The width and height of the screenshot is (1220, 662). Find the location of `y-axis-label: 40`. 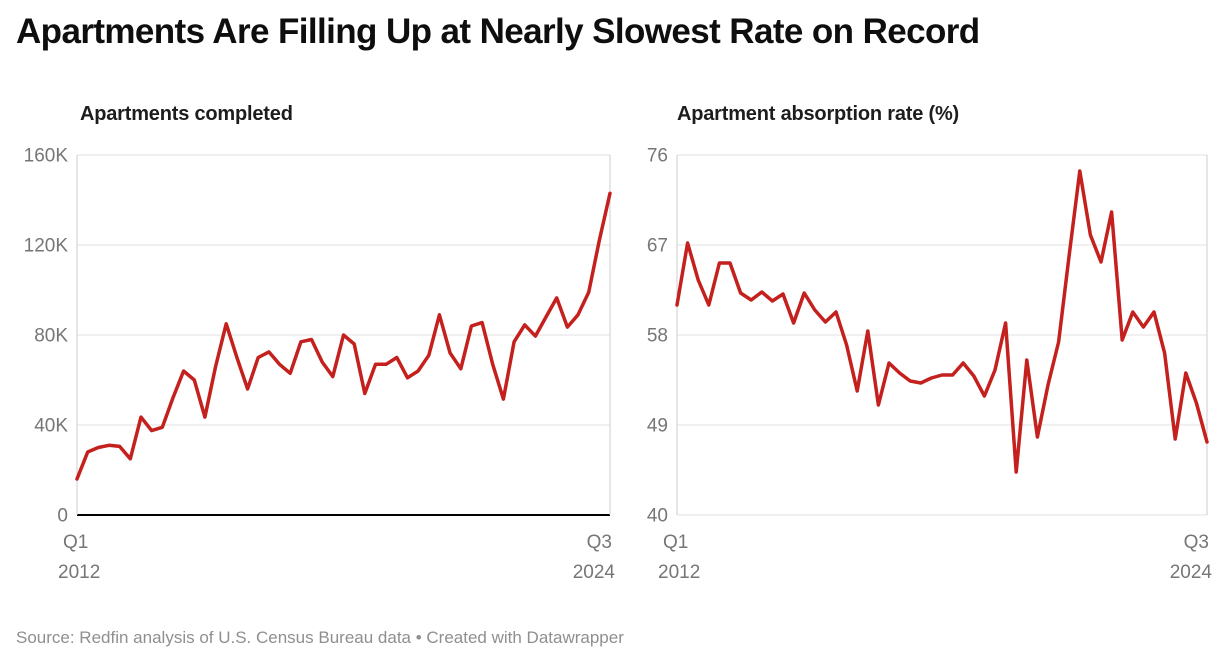

y-axis-label: 40 is located at coordinates (657, 516).